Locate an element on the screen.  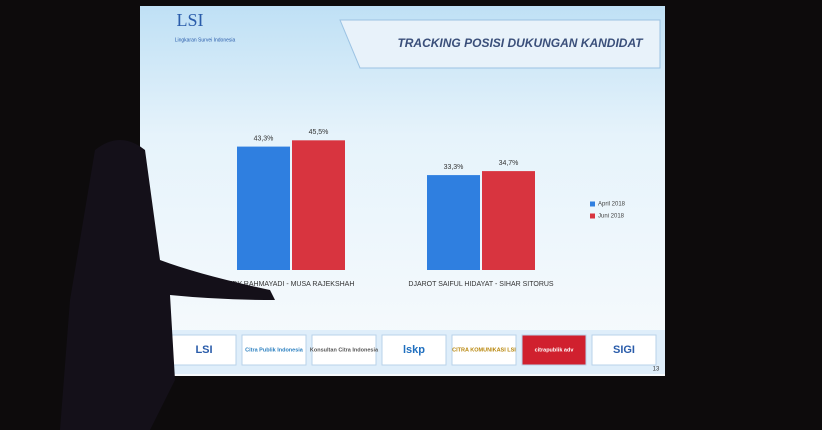
footer-logo: citrapublik adv is located at coordinates (555, 350).